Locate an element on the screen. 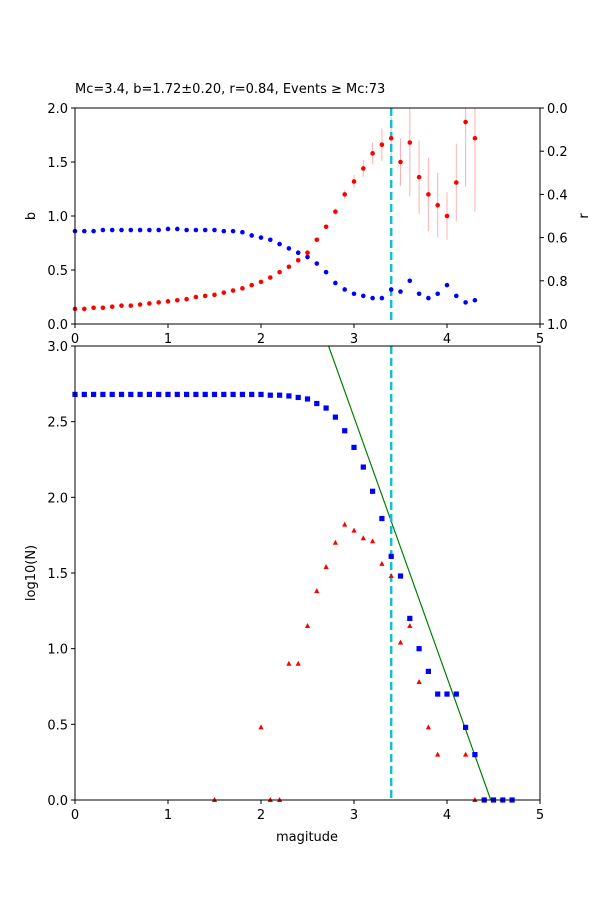  right-y-tick-label: 0.0 is located at coordinates (557, 109).